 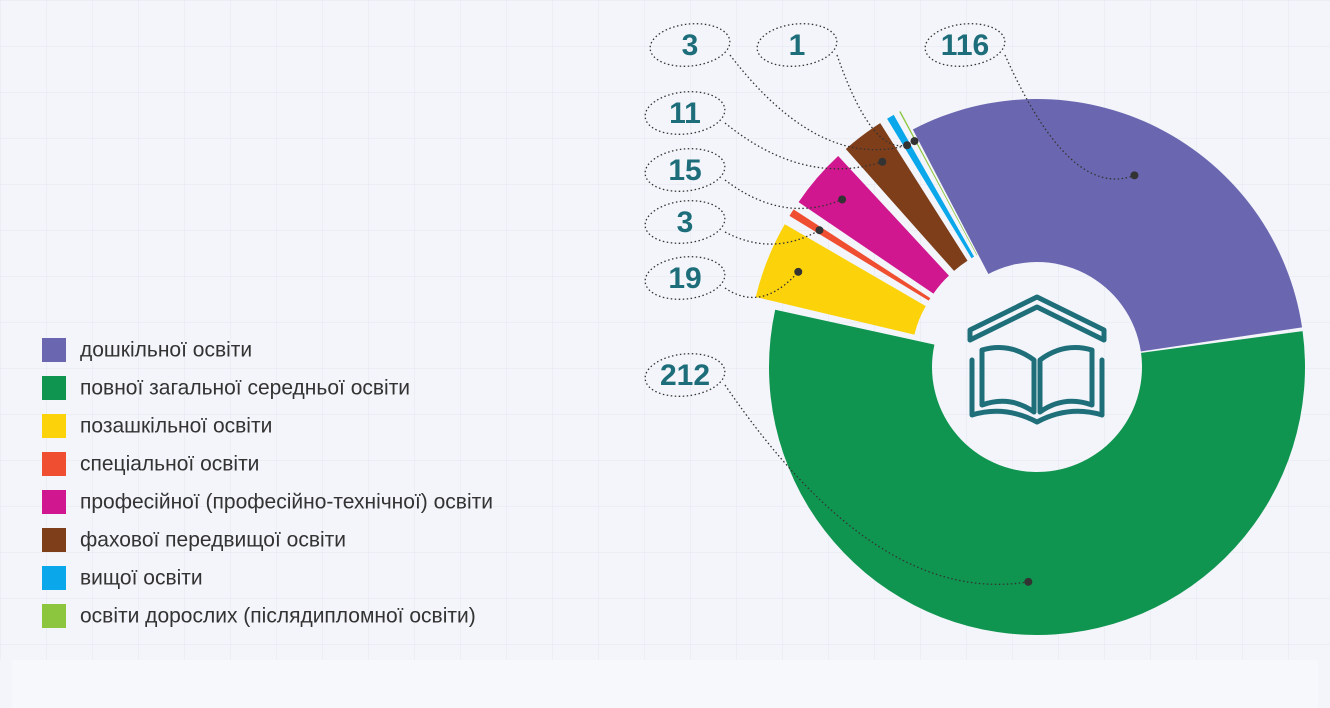 What do you see at coordinates (278, 616) in the screenshot?
I see `legend-label: освіти дорослих (післядипломної освіти)` at bounding box center [278, 616].